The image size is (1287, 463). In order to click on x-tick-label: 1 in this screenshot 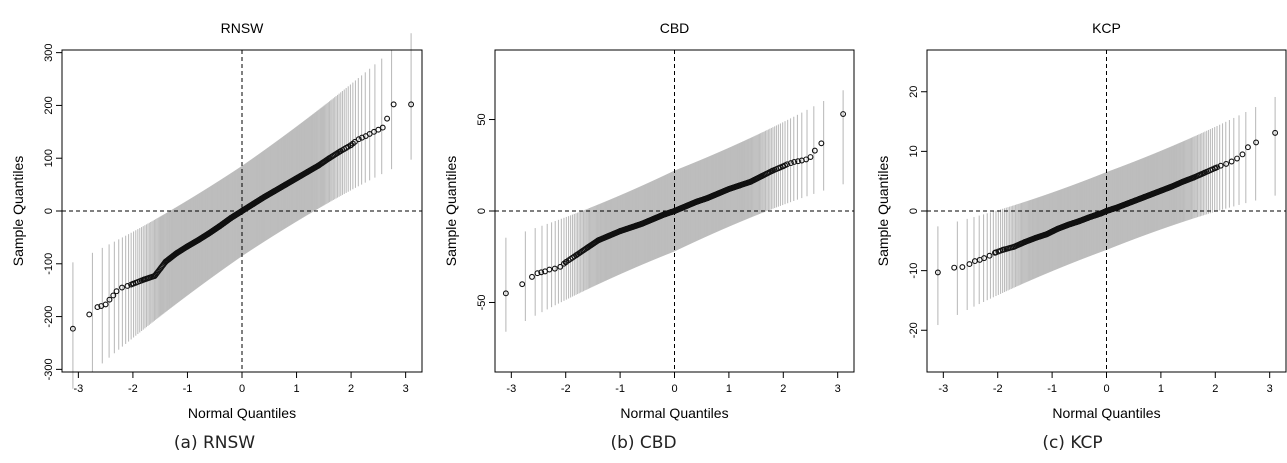, I will do `click(1161, 389)`.